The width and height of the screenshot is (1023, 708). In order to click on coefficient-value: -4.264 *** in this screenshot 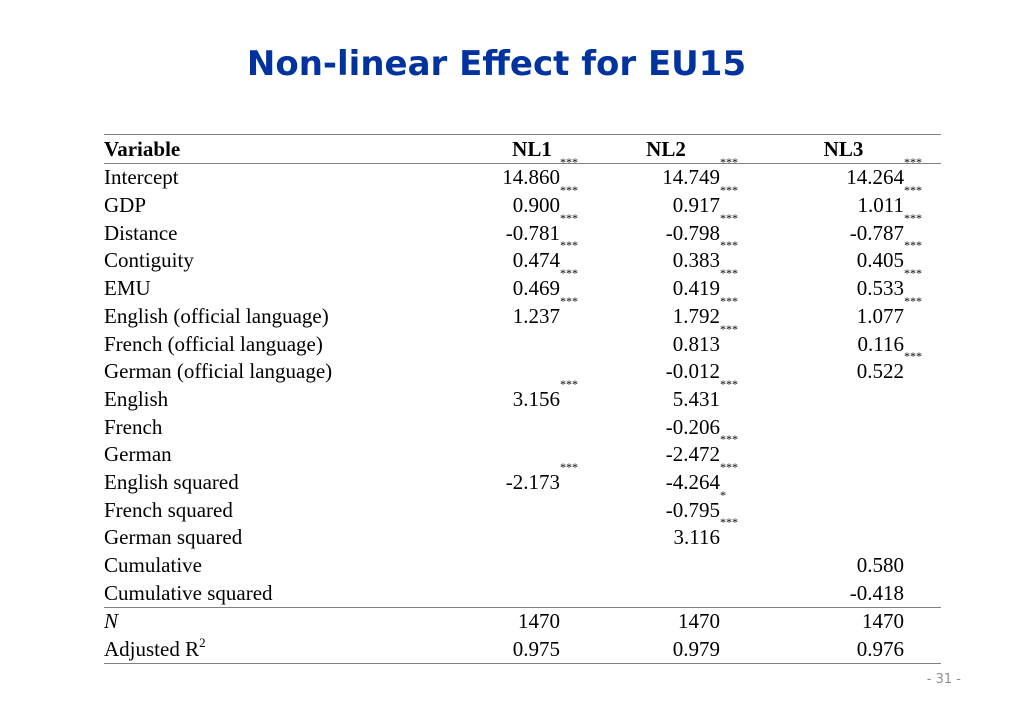, I will do `click(701, 478)`.